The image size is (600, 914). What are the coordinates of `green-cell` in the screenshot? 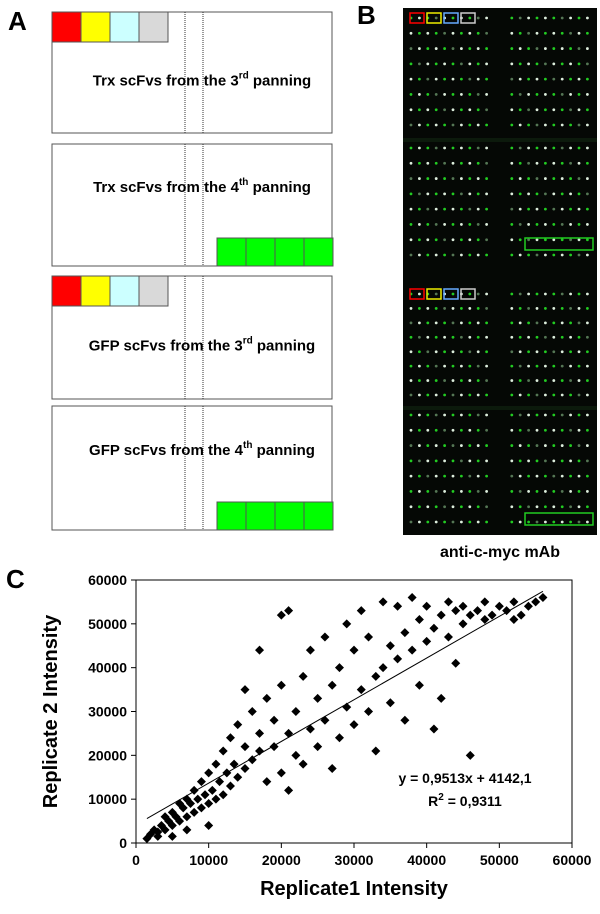 It's located at (231, 252).